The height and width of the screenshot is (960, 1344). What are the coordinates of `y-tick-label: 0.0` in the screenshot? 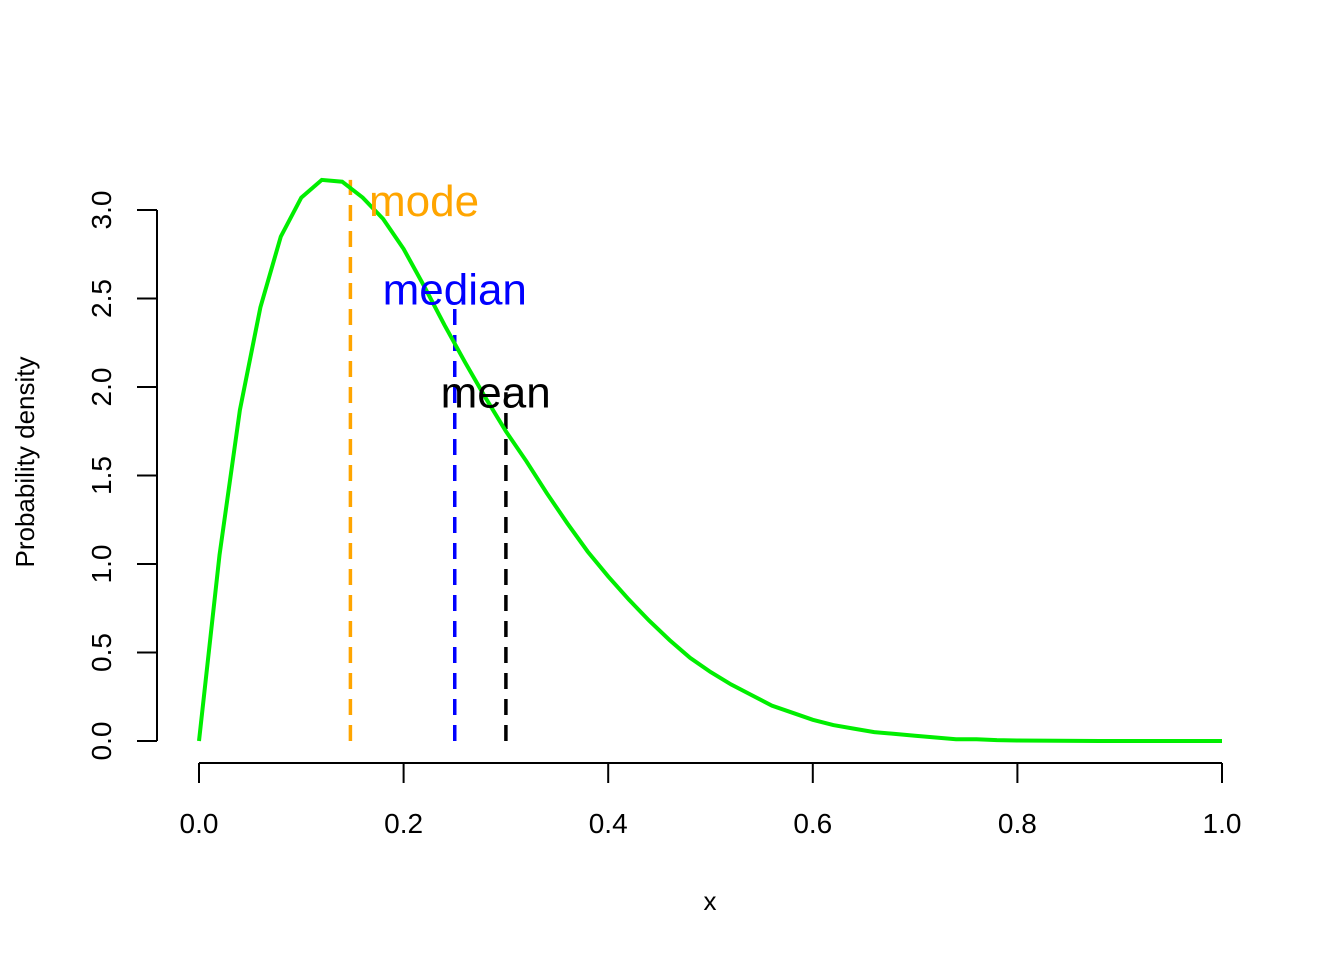 It's located at (101, 741).